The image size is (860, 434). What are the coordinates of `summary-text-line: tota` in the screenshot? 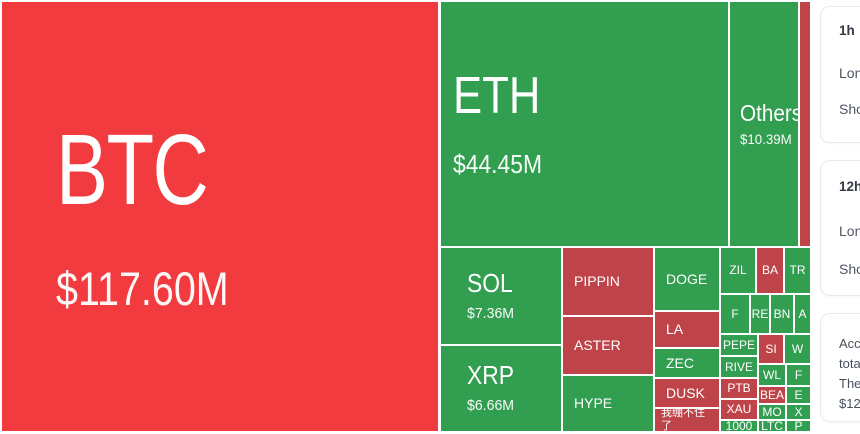 It's located at (849, 363).